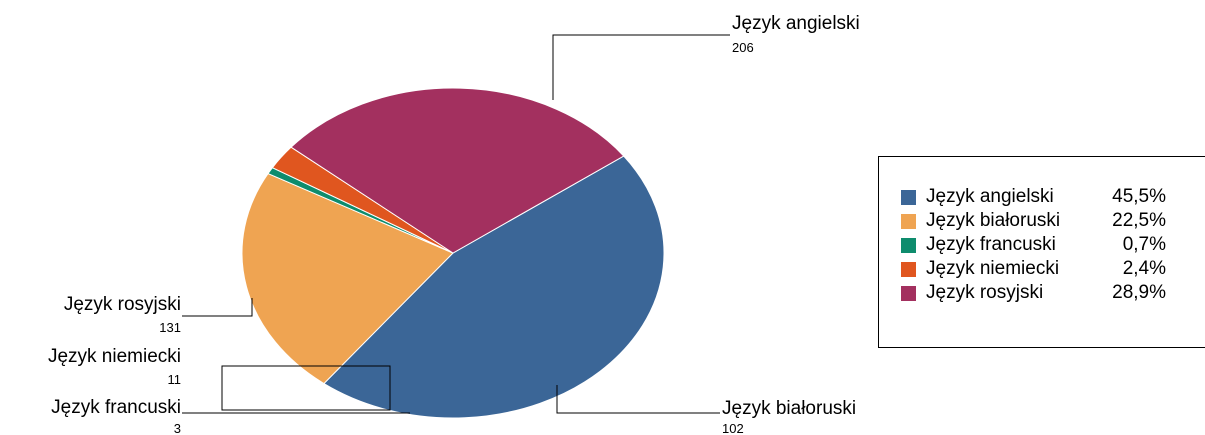  What do you see at coordinates (1144, 244) in the screenshot?
I see `legend-percent: 0,7%` at bounding box center [1144, 244].